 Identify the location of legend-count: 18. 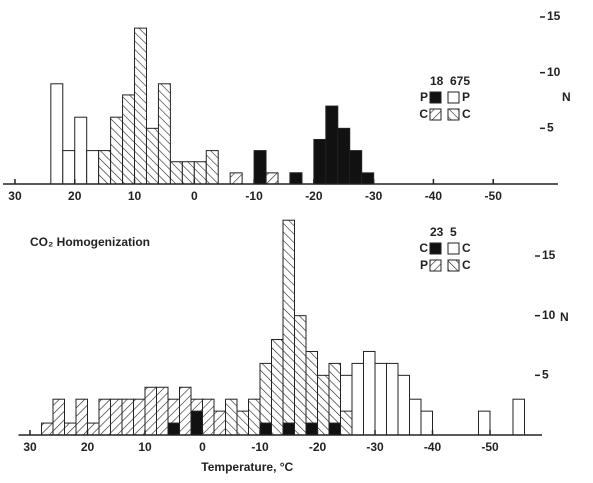
(437, 81).